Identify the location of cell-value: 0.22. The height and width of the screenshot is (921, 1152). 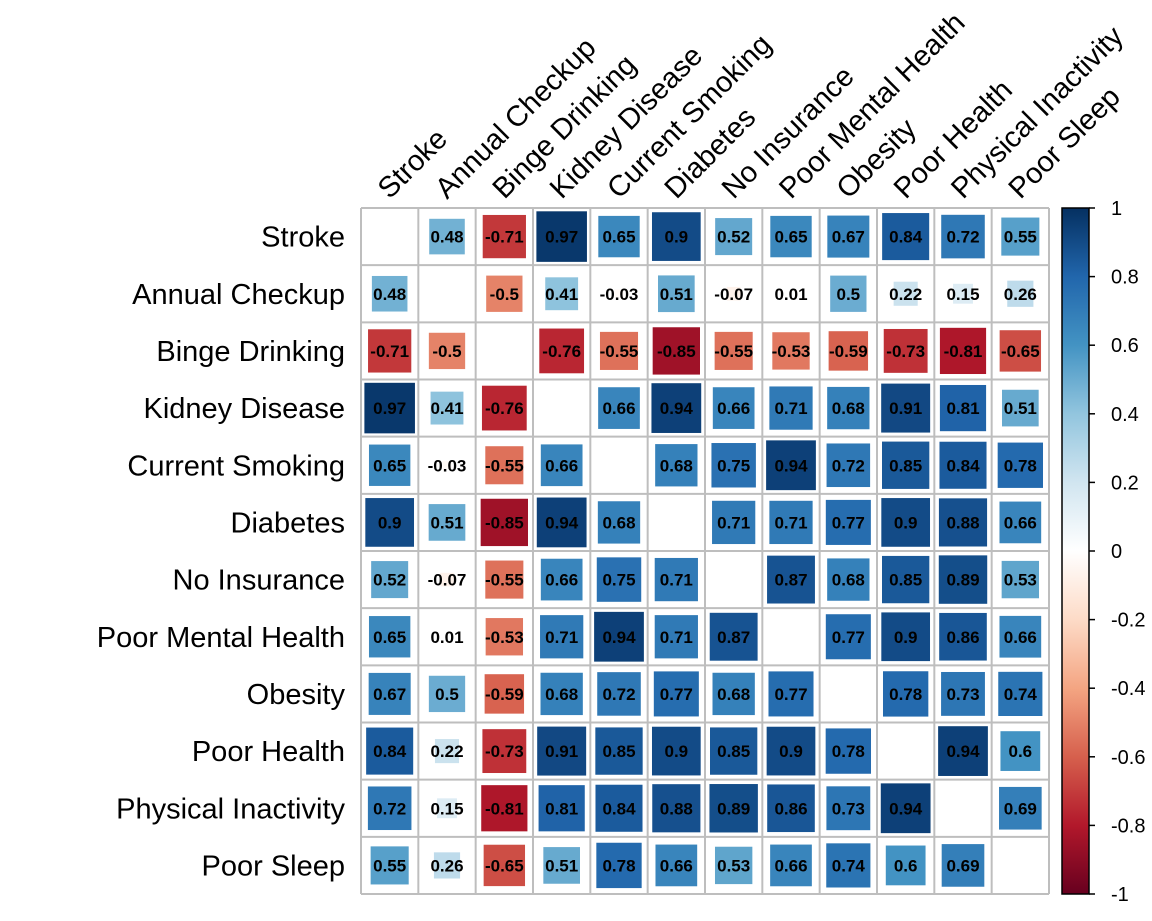
(446, 751).